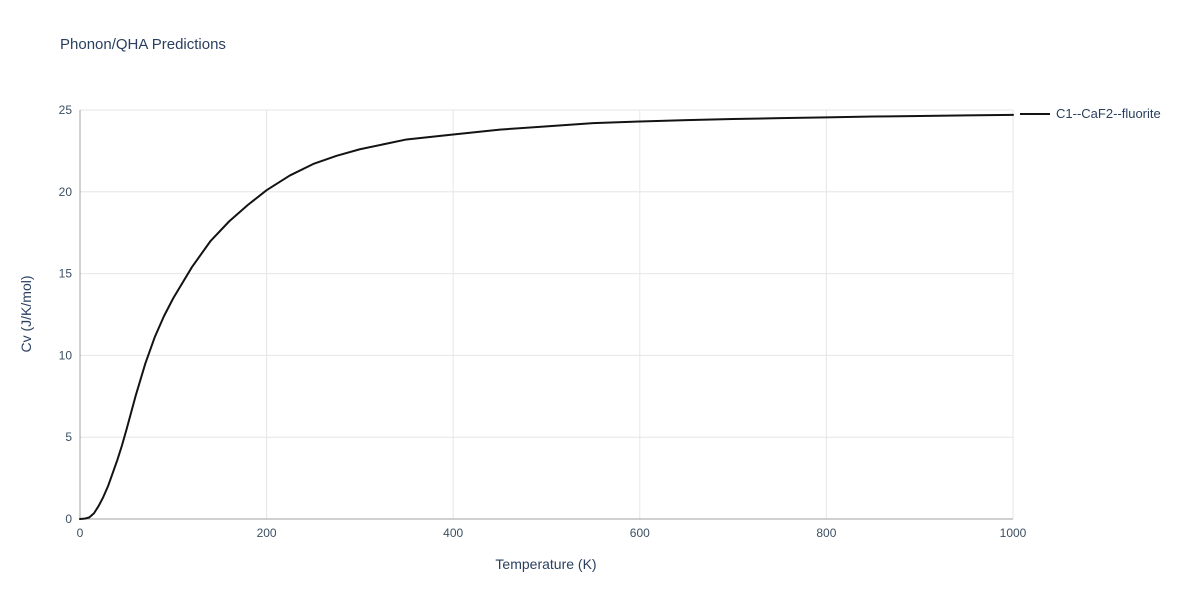 Image resolution: width=1200 pixels, height=600 pixels. I want to click on x-tick-label: 600, so click(640, 533).